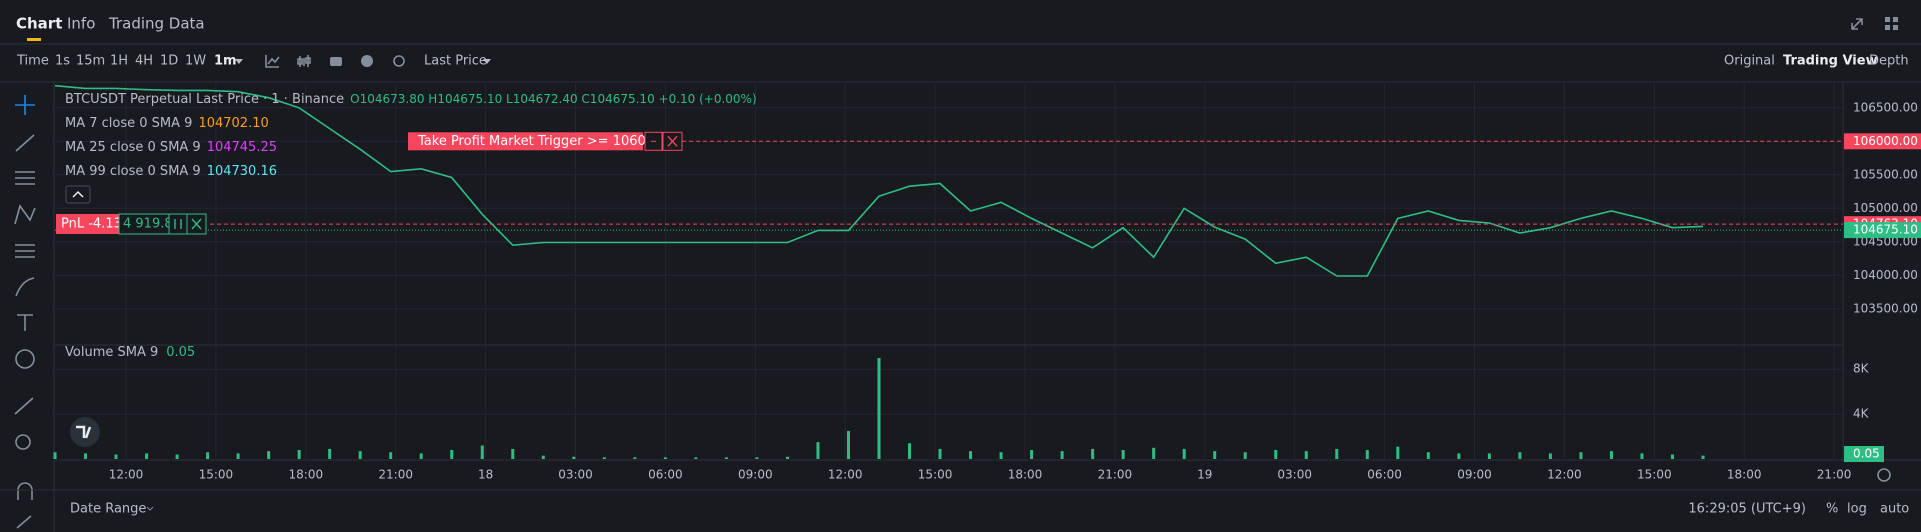 This screenshot has width=1921, height=532. I want to click on reverse-icon, so click(178, 224).